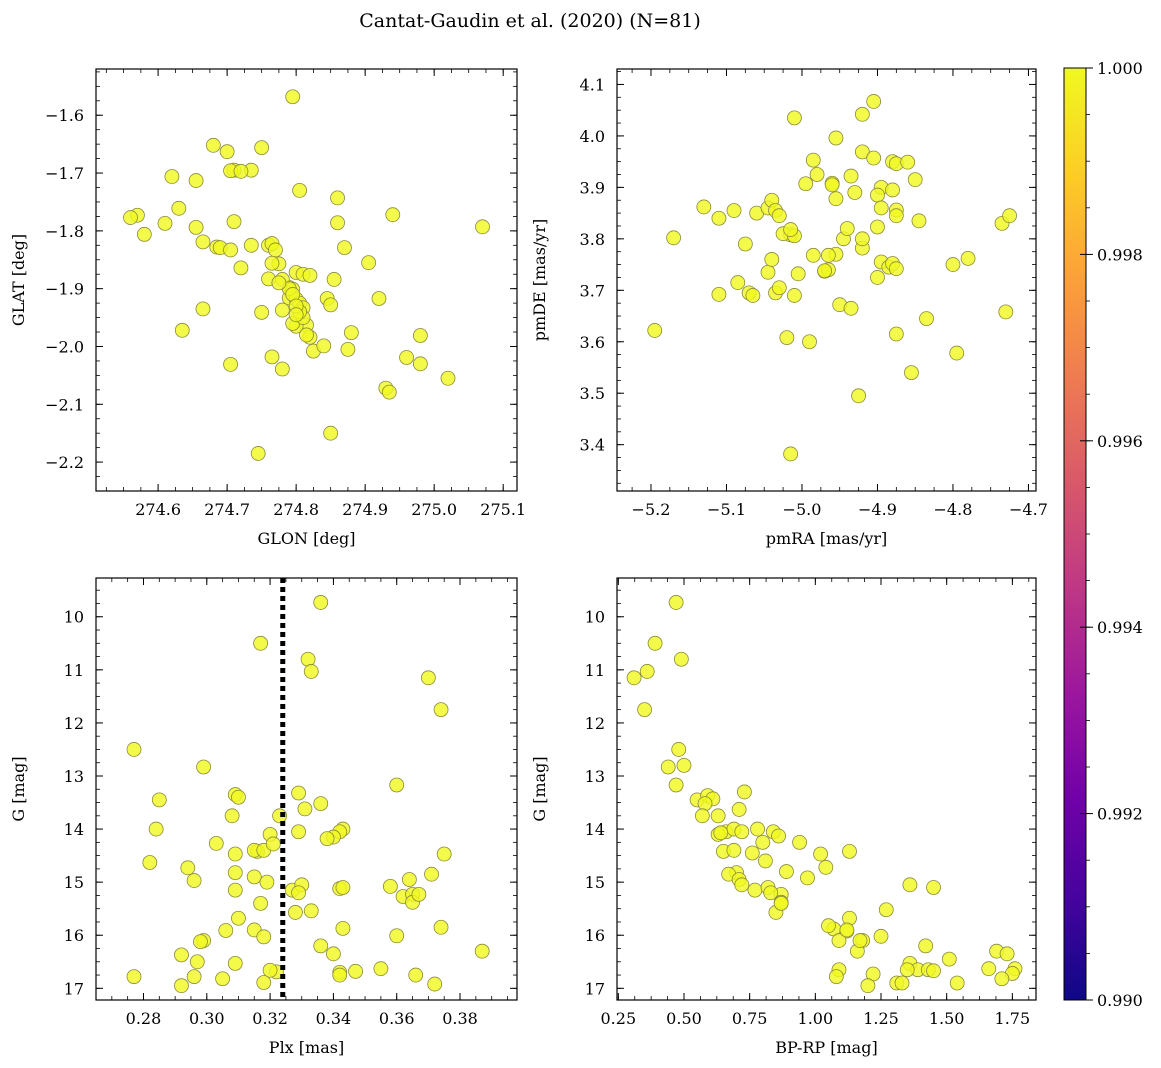 The image size is (1161, 1068). Describe the element at coordinates (144, 1018) in the screenshot. I see `x-tick-label: 0.28` at that location.